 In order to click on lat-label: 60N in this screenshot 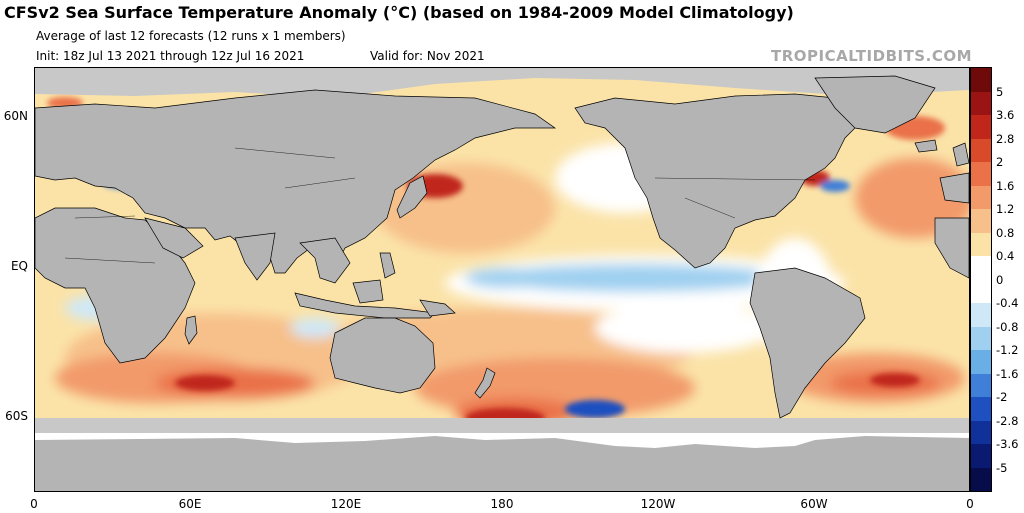, I will do `click(15, 116)`.